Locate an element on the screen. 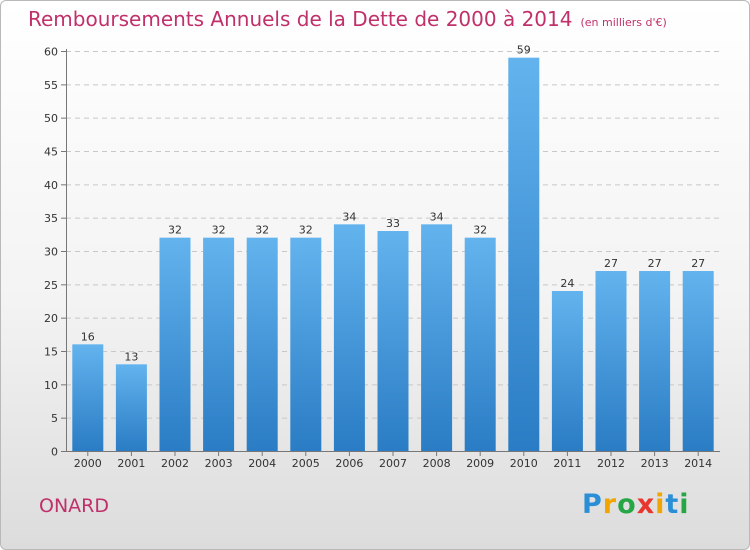  x-tick-label: 2013 is located at coordinates (655, 463).